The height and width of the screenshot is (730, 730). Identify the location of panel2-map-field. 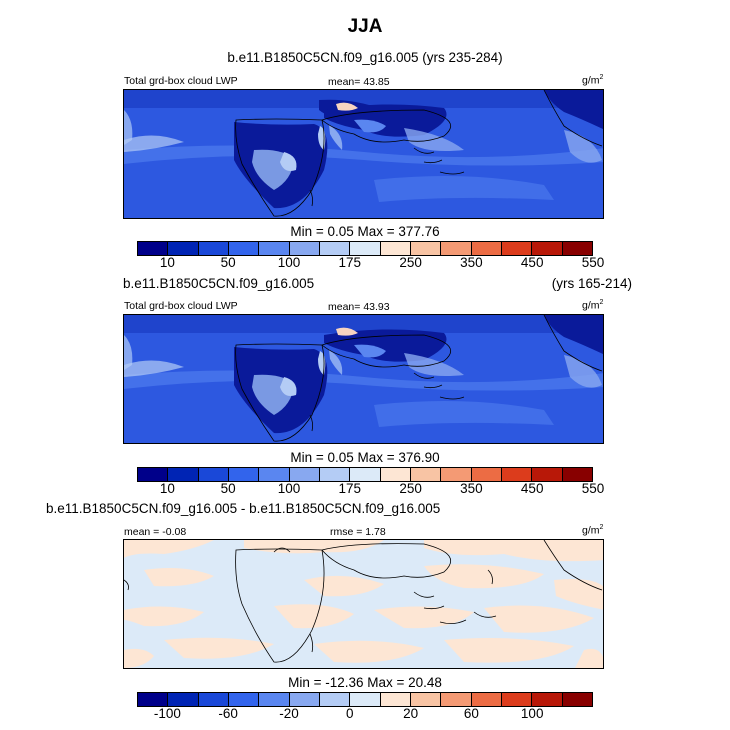
(363, 379).